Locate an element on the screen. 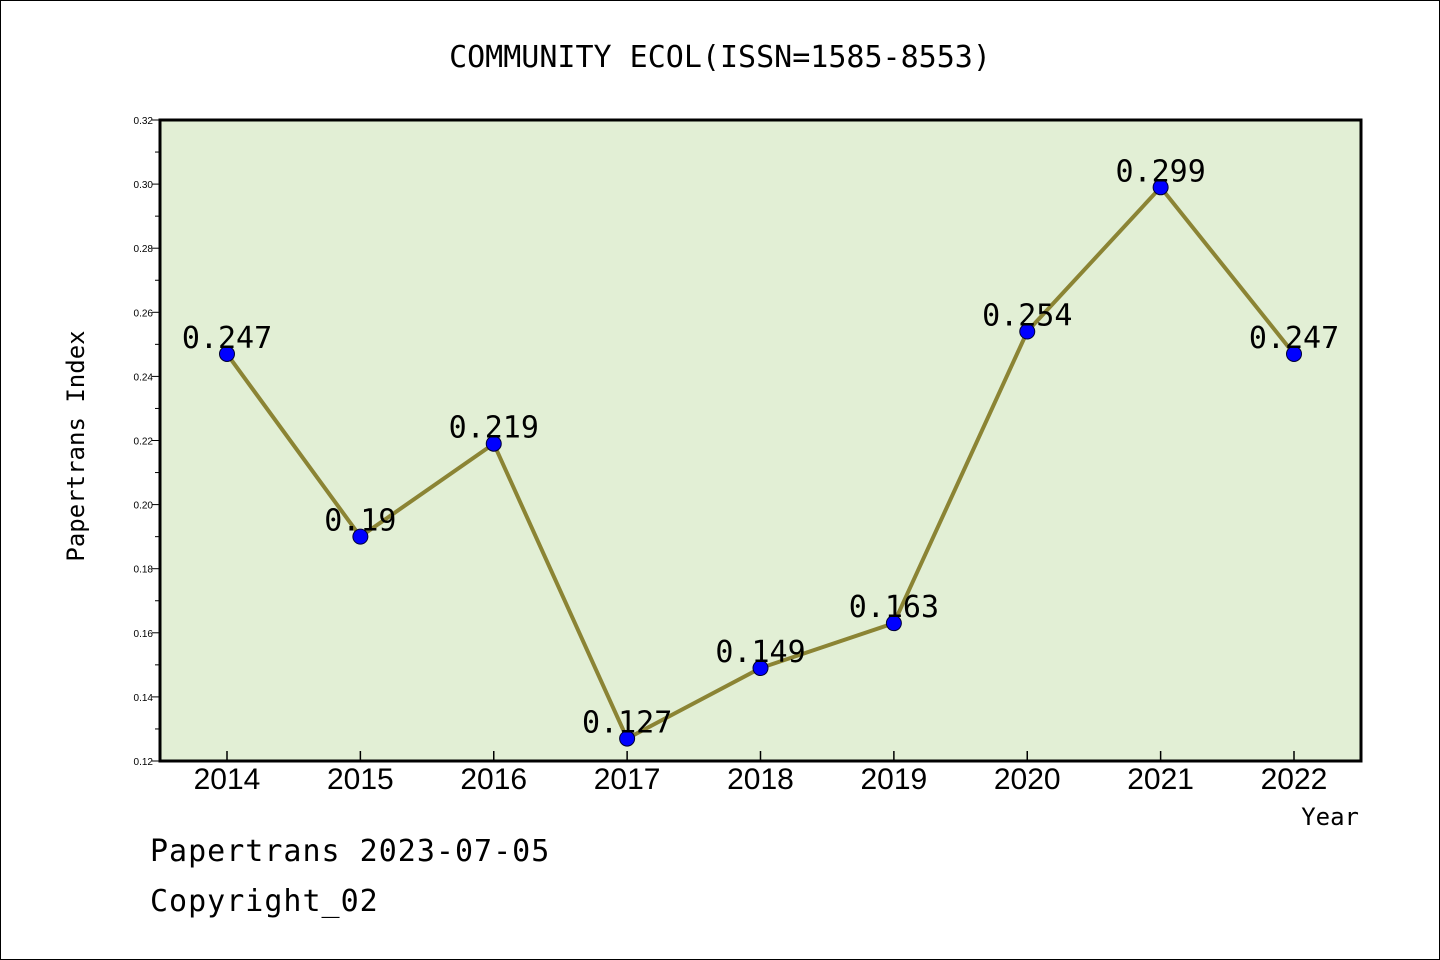 This screenshot has height=960, width=1440. y-tick-label: 0.22 is located at coordinates (144, 442).